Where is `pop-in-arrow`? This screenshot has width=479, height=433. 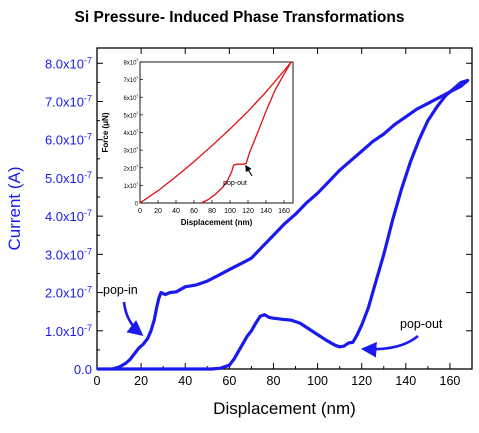
pop-in-arrow is located at coordinates (133, 318).